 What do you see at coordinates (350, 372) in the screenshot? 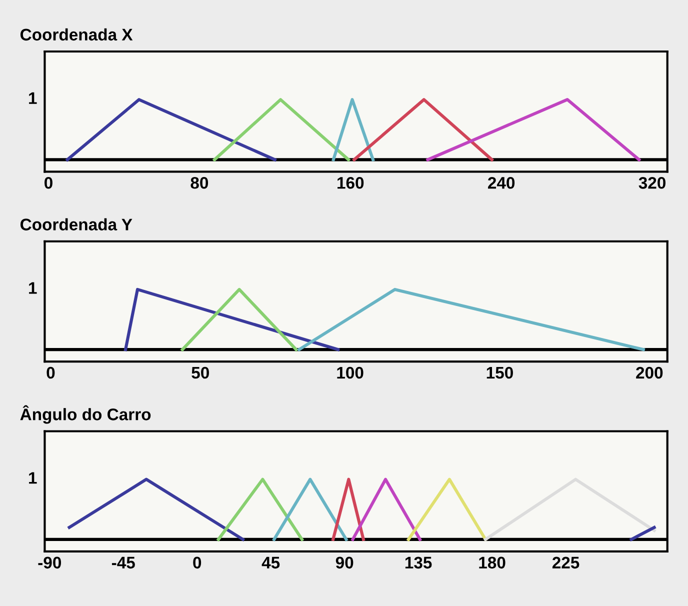
I see `x-tick-label: 100` at bounding box center [350, 372].